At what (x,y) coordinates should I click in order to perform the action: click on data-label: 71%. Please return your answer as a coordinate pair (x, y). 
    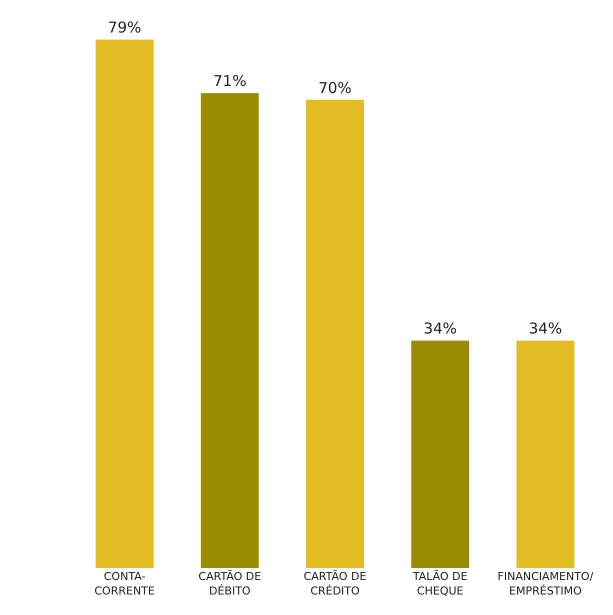
    Looking at the image, I should click on (229, 81).